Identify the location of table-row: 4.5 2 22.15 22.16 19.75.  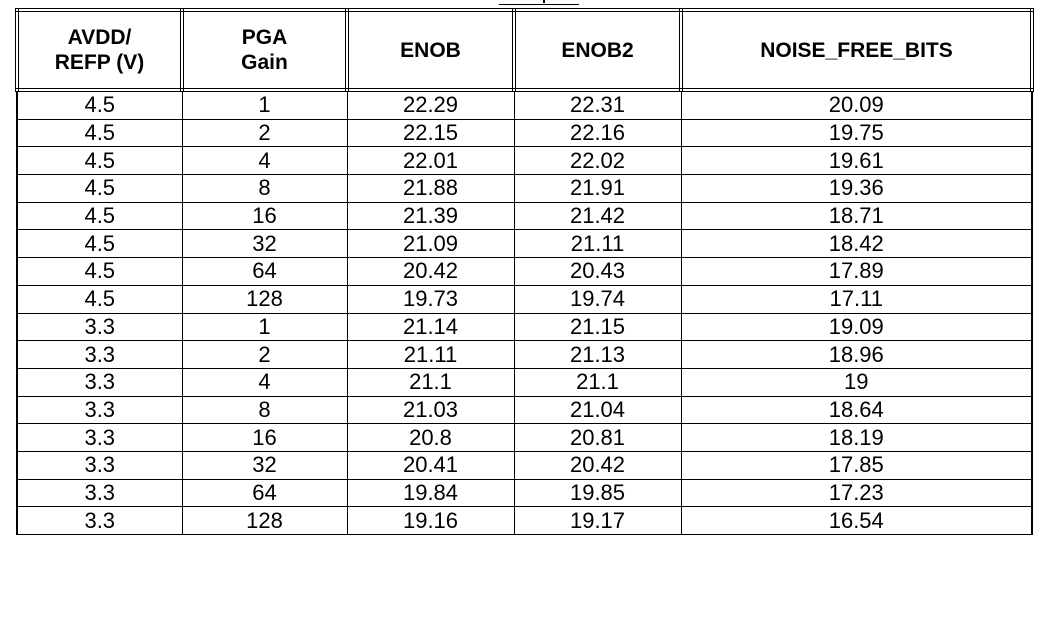
(524, 133).